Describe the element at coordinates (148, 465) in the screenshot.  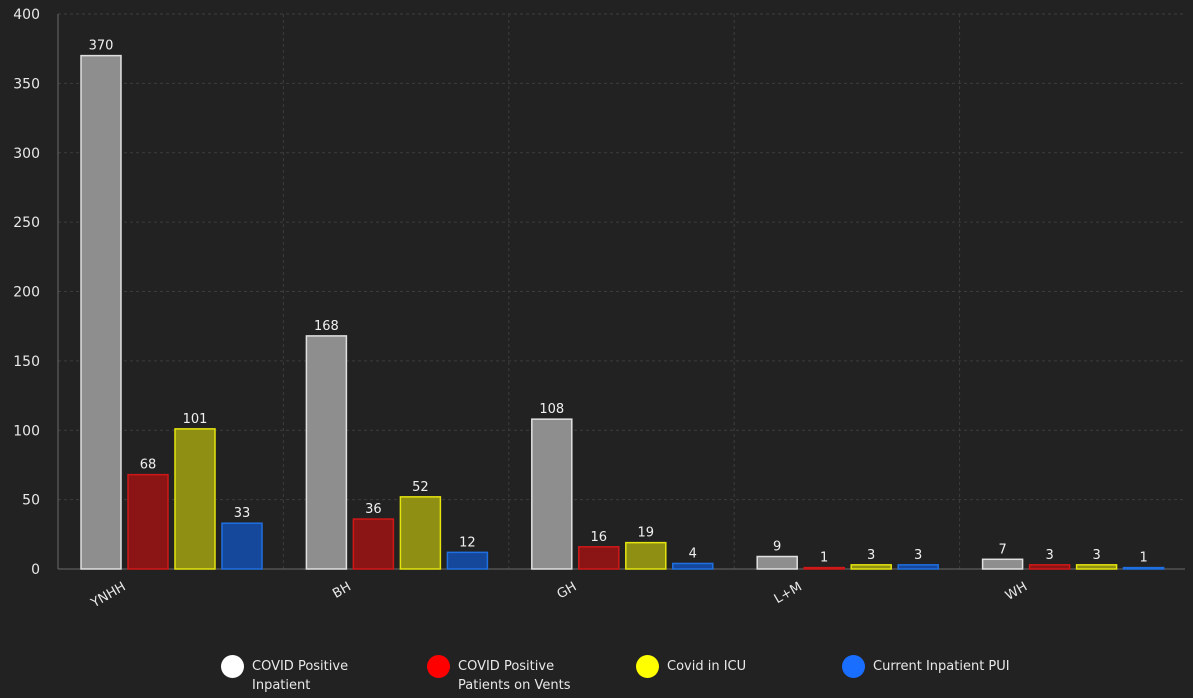
I see `data-label: 68` at that location.